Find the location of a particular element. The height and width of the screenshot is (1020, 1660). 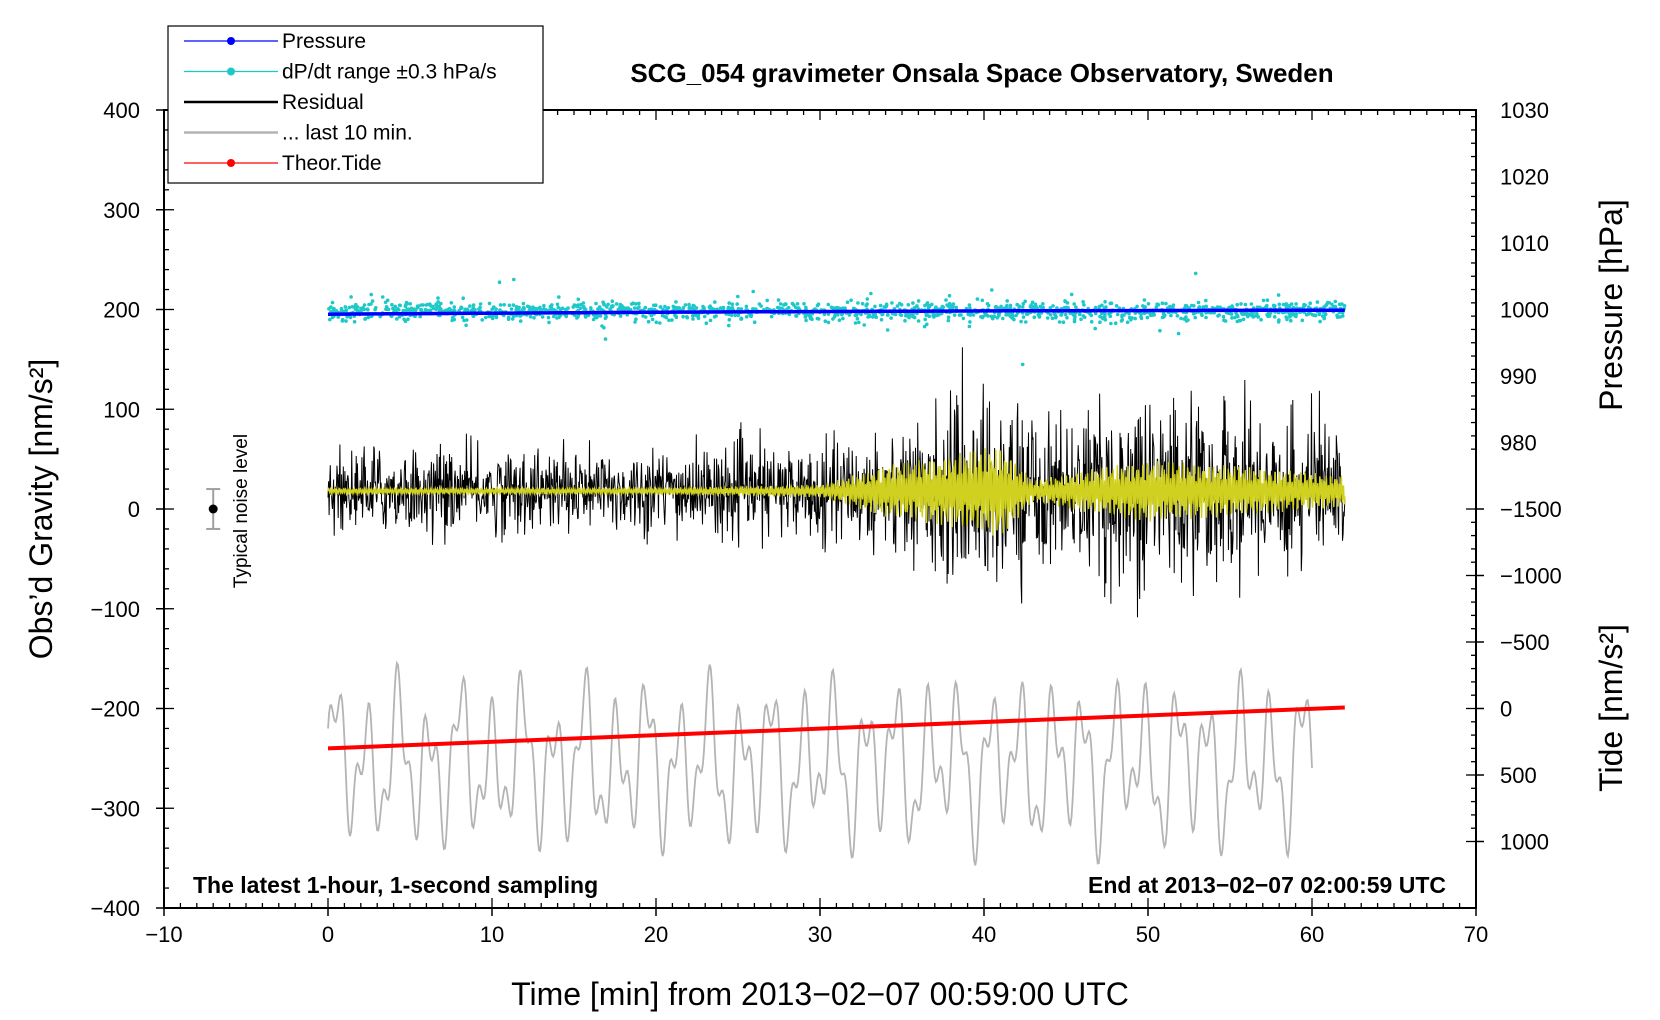

x-tick-label: 40 is located at coordinates (984, 934).